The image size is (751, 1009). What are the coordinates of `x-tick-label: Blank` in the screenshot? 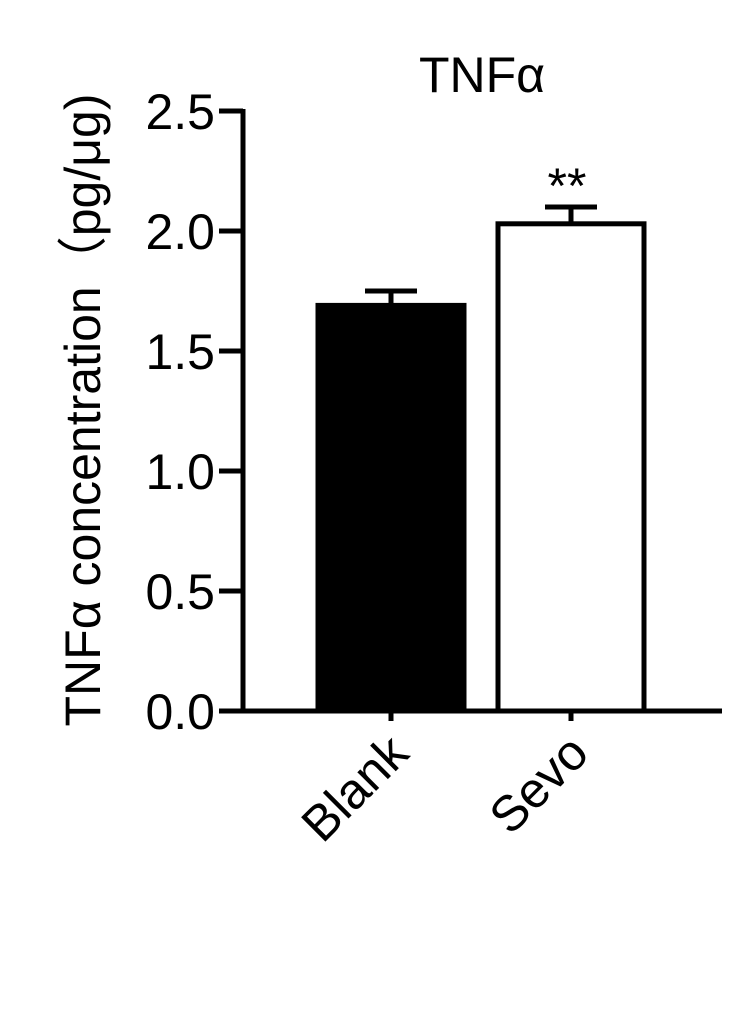 It's located at (355, 787).